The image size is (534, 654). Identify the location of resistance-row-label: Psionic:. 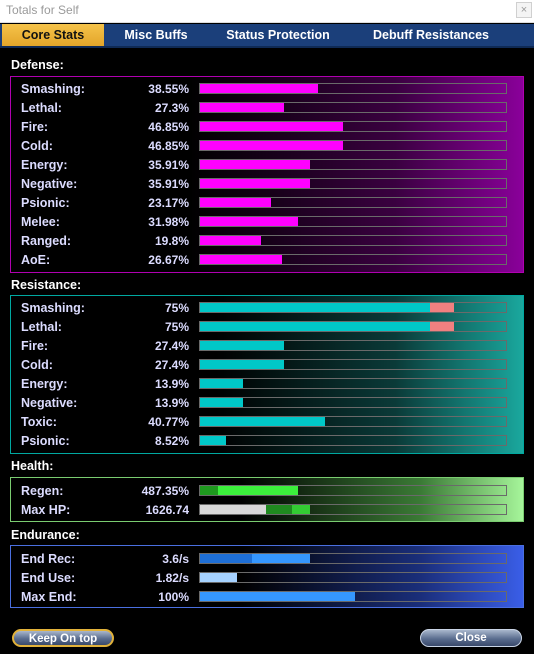
(45, 441).